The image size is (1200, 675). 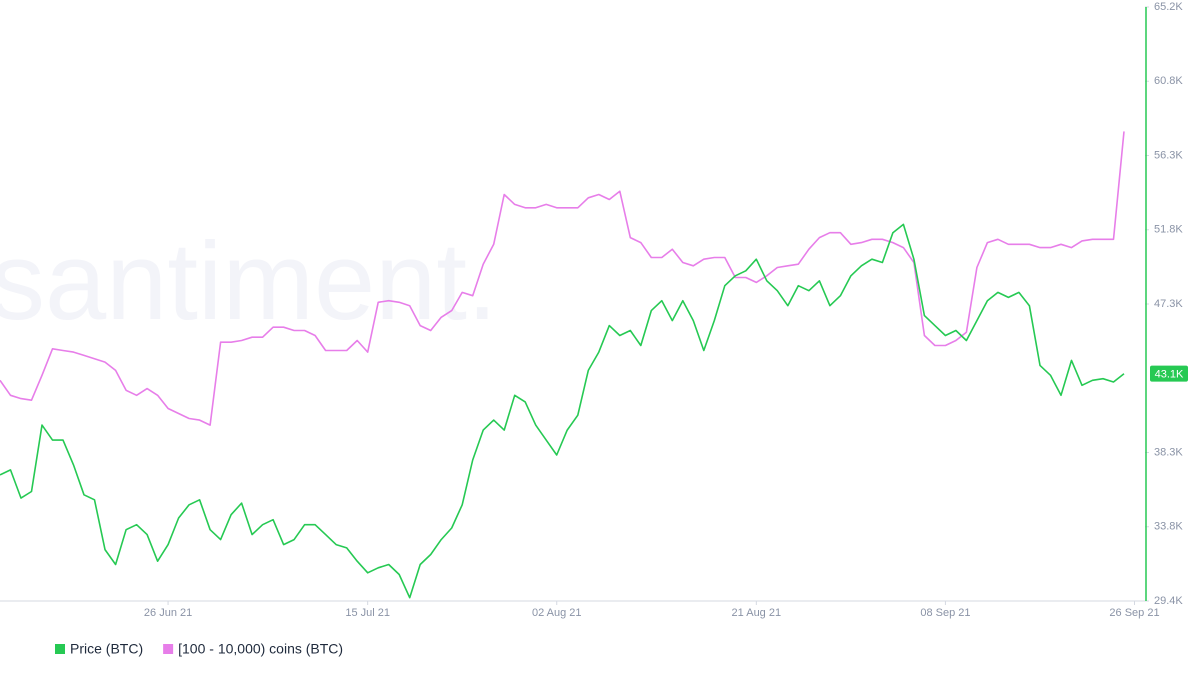 What do you see at coordinates (367, 613) in the screenshot?
I see `x-tick-label: 15 Jul 21` at bounding box center [367, 613].